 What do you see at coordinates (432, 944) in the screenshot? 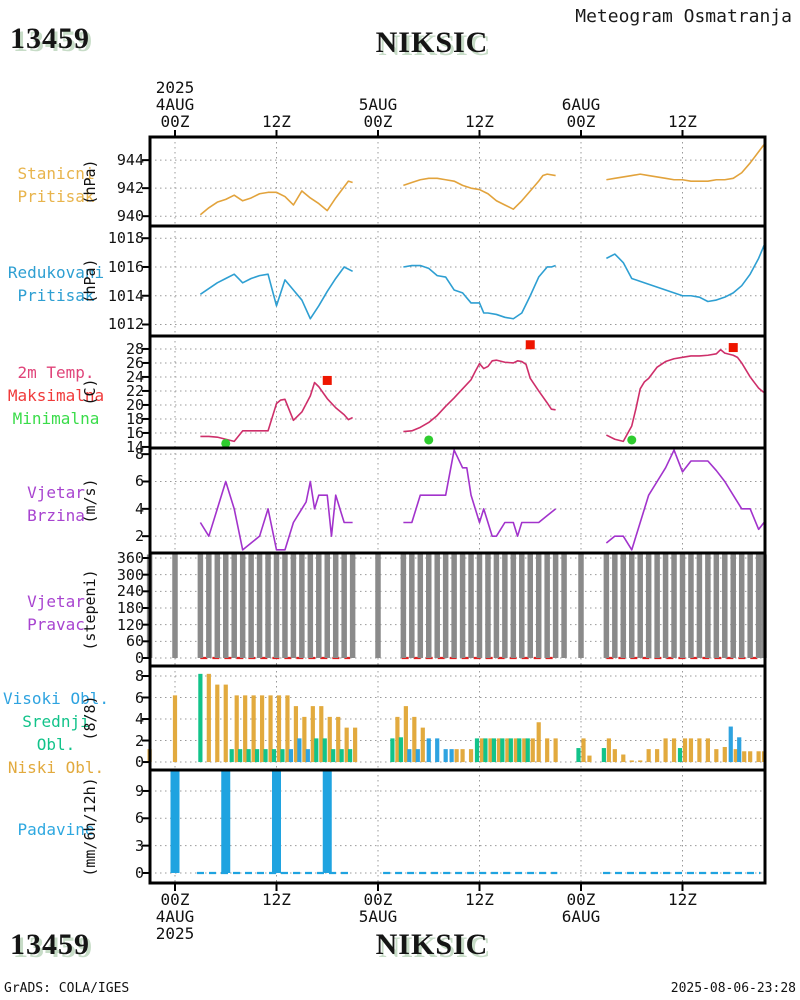
I see `page-title-bottom: NIKSIC` at bounding box center [432, 944].